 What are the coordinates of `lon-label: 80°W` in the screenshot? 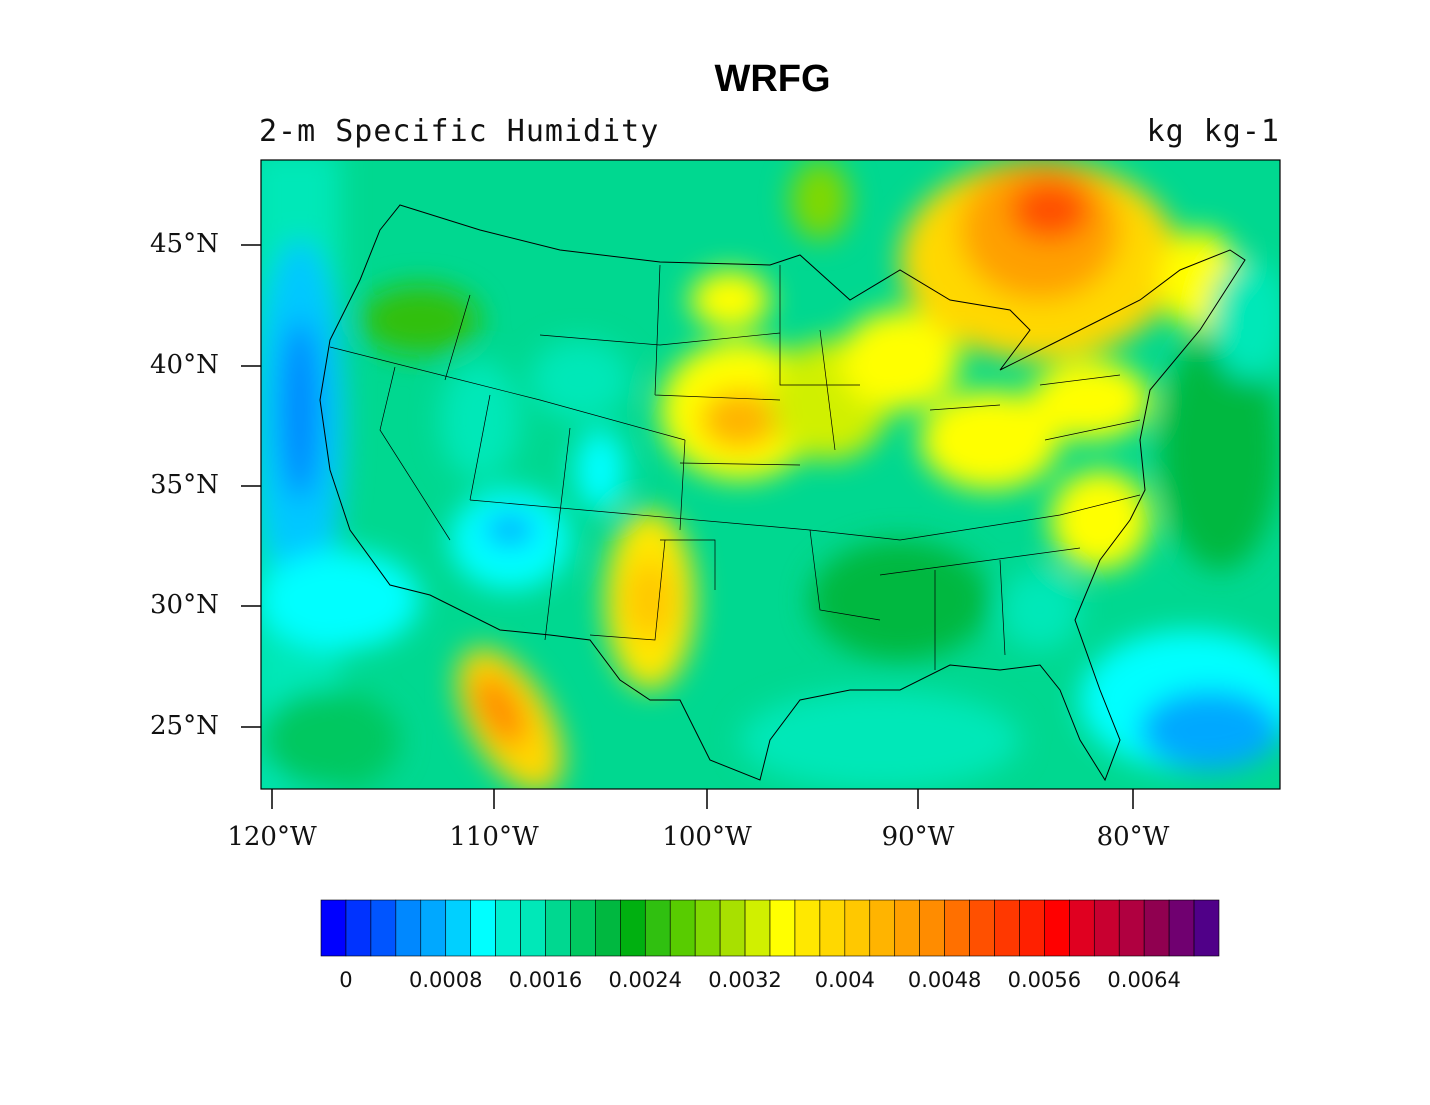 It's located at (1133, 837).